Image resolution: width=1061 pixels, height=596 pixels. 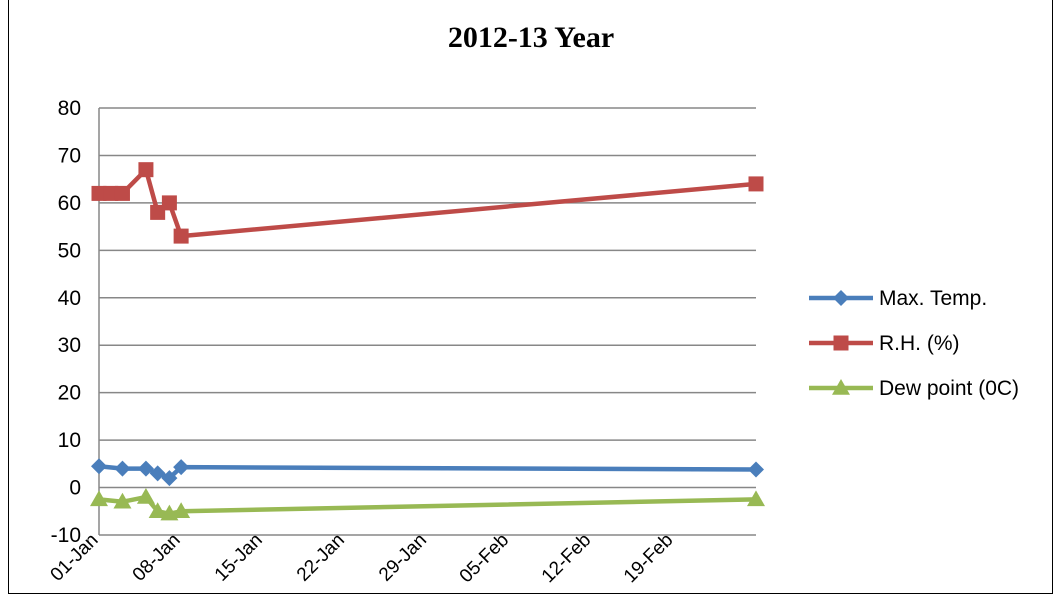 What do you see at coordinates (949, 388) in the screenshot?
I see `legend-label-dew-point-0c: Dew point (0C)` at bounding box center [949, 388].